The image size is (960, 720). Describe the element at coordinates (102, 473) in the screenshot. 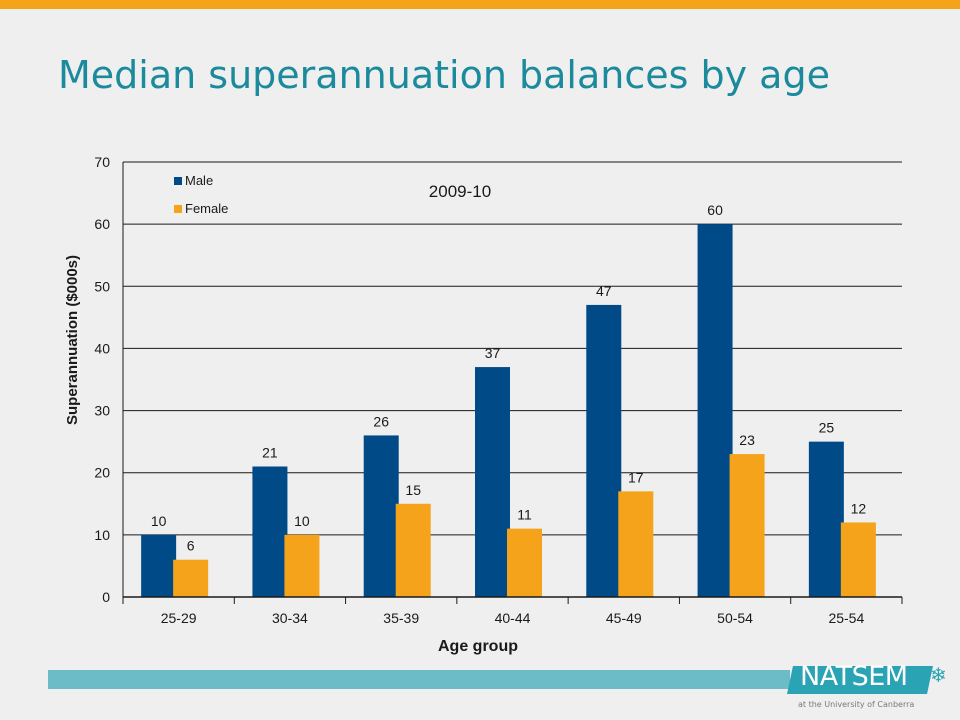

I see `y-tick-label: 20` at that location.